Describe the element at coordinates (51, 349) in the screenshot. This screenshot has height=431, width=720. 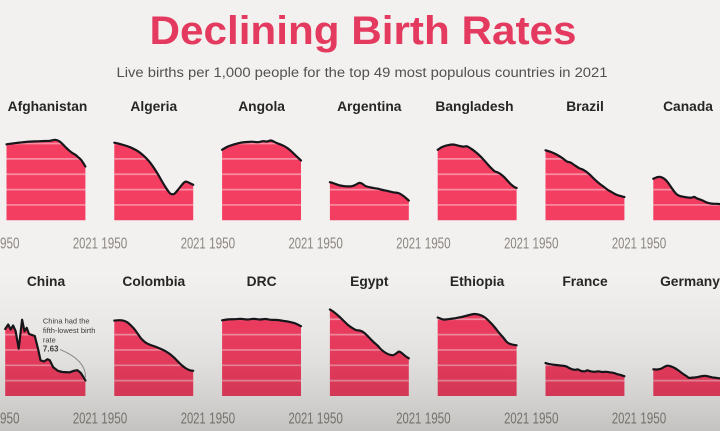
I see `svg-text: 7.63` at that location.